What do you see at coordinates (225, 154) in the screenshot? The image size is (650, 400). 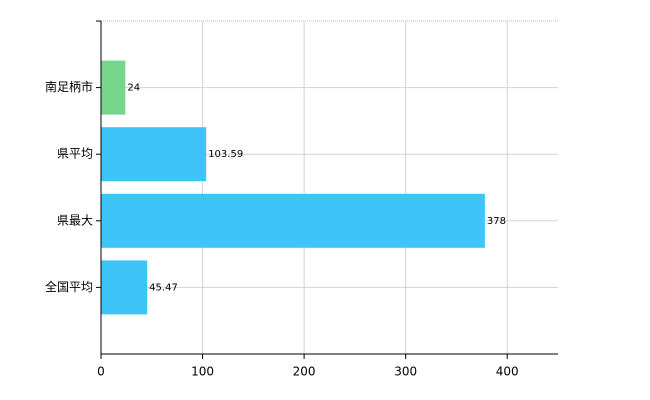 I see `value-label: 103.59` at bounding box center [225, 154].